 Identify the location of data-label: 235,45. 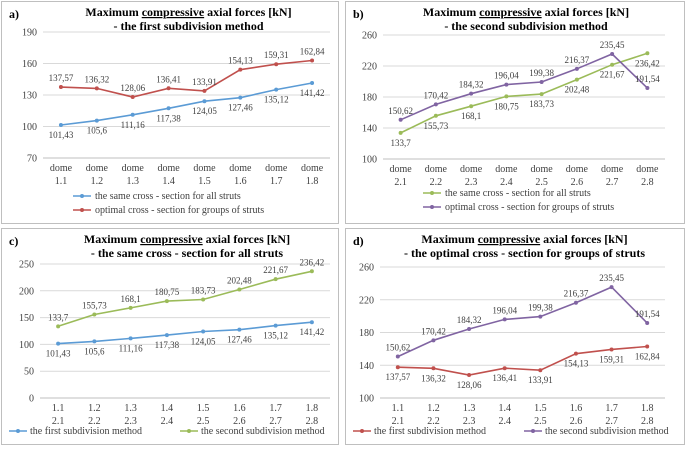
(612, 45).